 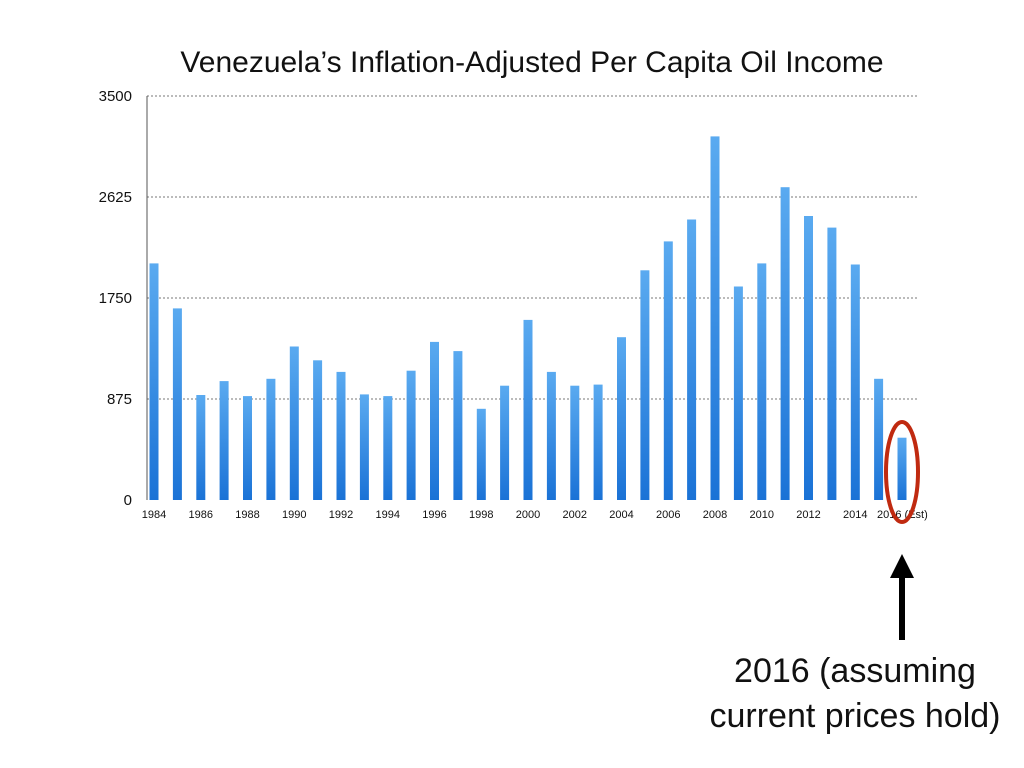 I want to click on x-tick-label: 1994, so click(x=388, y=515).